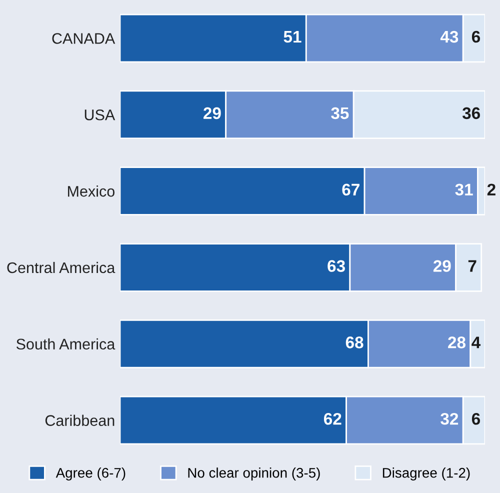  I want to click on y-tick-label: Central America, so click(61, 268).